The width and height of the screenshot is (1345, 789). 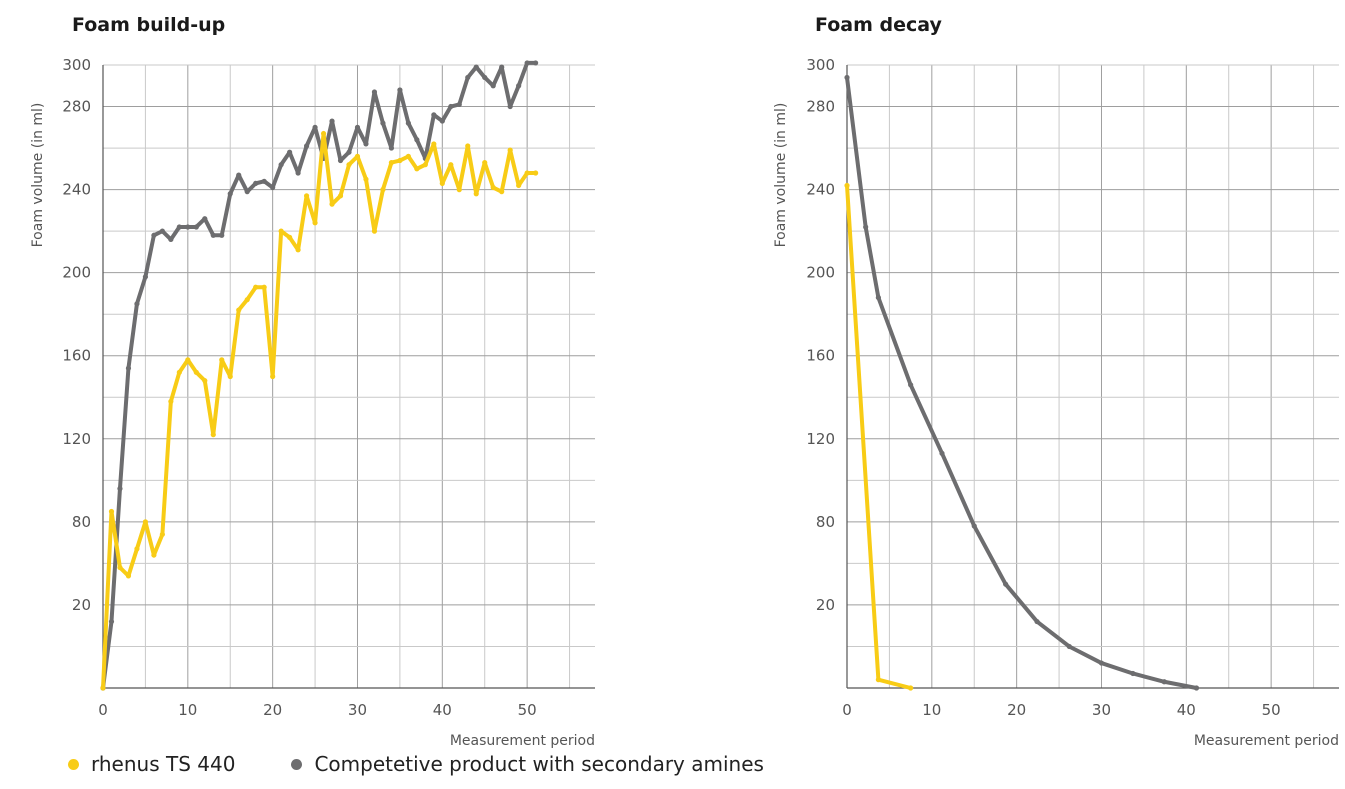 What do you see at coordinates (81, 522) in the screenshot?
I see `buildup-ytick-label: 80` at bounding box center [81, 522].